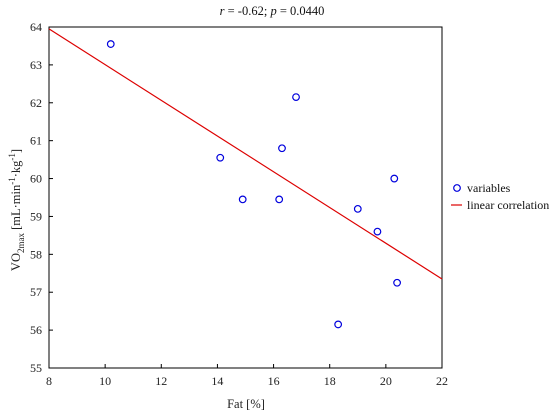 The width and height of the screenshot is (550, 415). What do you see at coordinates (36, 254) in the screenshot?
I see `y-tick-label: 58` at bounding box center [36, 254].